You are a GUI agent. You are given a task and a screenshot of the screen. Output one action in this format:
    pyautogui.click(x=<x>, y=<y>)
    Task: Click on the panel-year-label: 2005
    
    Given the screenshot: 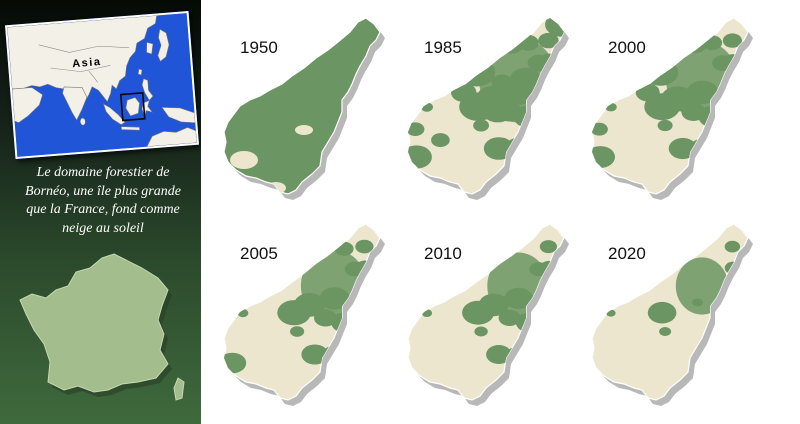 What is the action you would take?
    pyautogui.click(x=259, y=253)
    